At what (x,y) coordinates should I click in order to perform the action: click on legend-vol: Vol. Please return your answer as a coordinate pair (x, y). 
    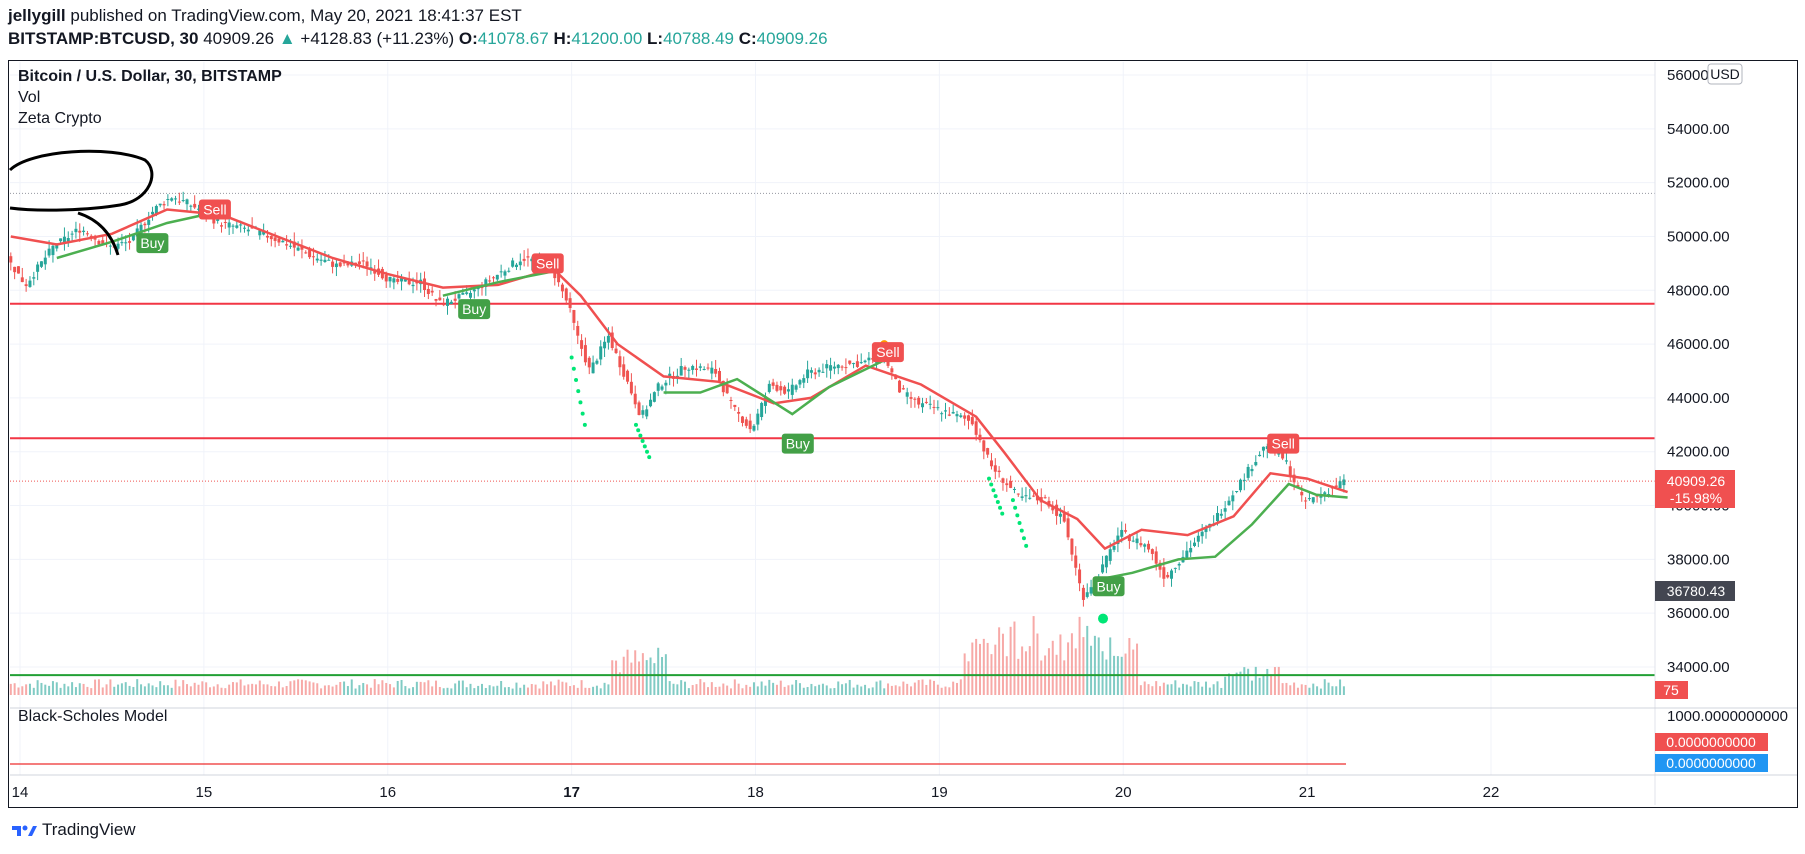
    Looking at the image, I should click on (29, 97).